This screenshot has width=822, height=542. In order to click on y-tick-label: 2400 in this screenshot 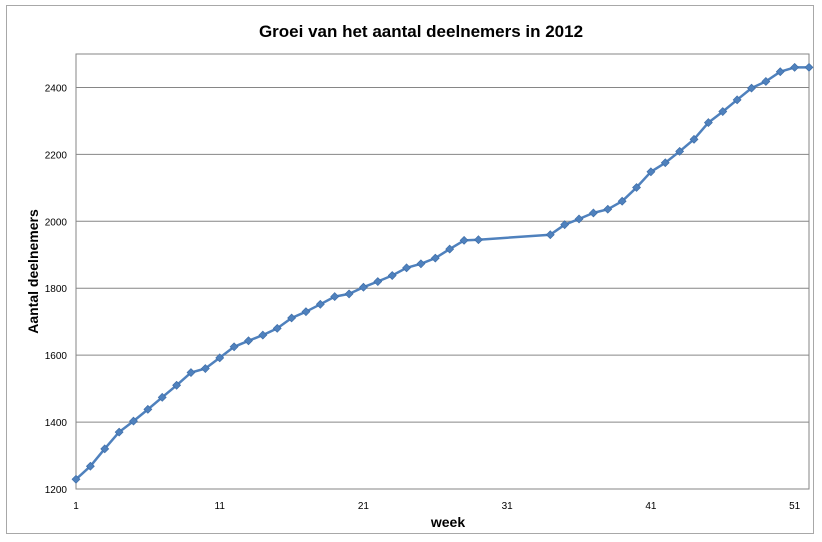, I will do `click(56, 88)`.